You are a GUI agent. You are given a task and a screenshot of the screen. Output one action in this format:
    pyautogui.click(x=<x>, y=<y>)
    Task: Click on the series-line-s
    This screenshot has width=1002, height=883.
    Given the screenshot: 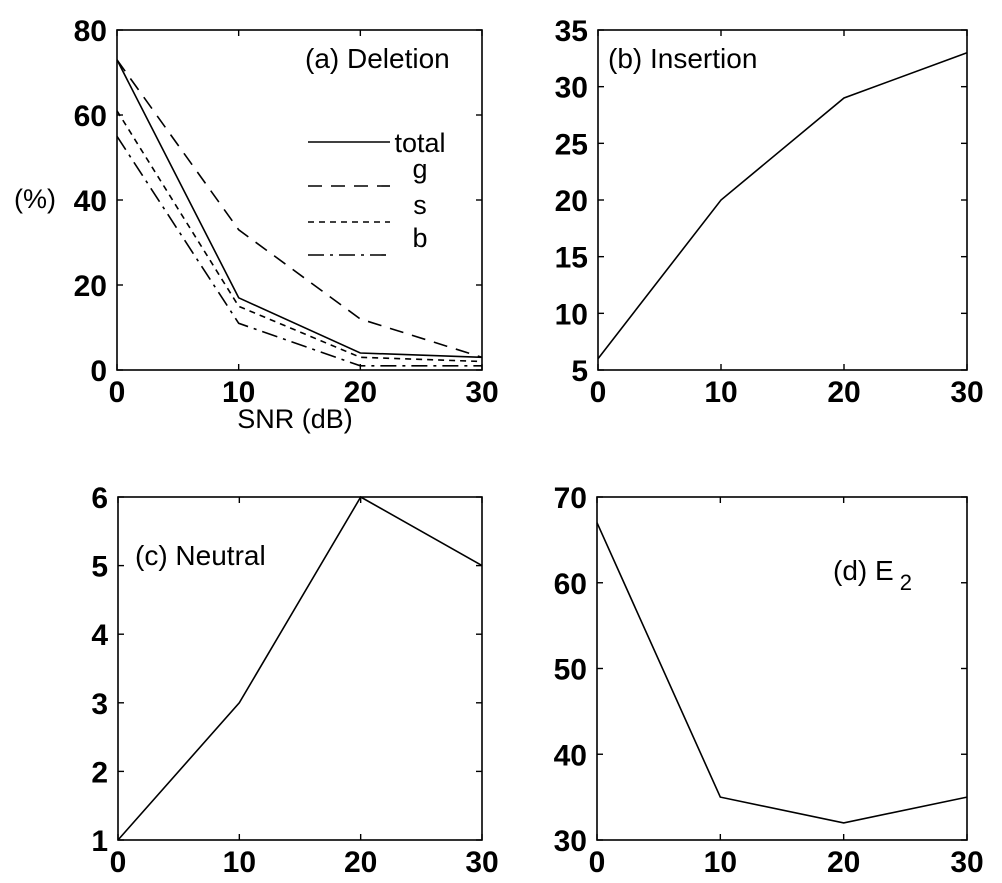 What is the action you would take?
    pyautogui.click(x=299, y=236)
    